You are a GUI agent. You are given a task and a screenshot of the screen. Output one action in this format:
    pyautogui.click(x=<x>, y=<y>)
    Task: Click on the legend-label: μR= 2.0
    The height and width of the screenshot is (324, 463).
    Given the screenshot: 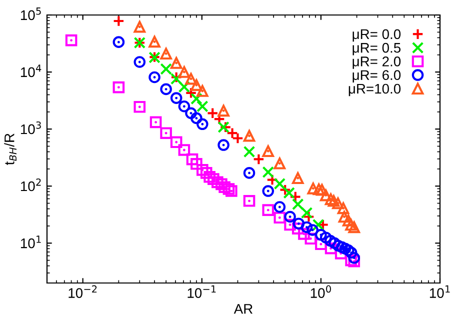 What is the action you would take?
    pyautogui.click(x=376, y=62)
    